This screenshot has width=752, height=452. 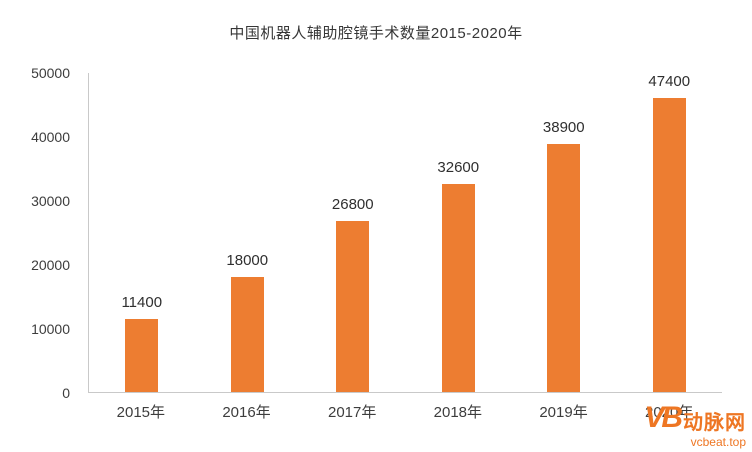 What do you see at coordinates (458, 168) in the screenshot?
I see `bar-value-label: 32600` at bounding box center [458, 168].